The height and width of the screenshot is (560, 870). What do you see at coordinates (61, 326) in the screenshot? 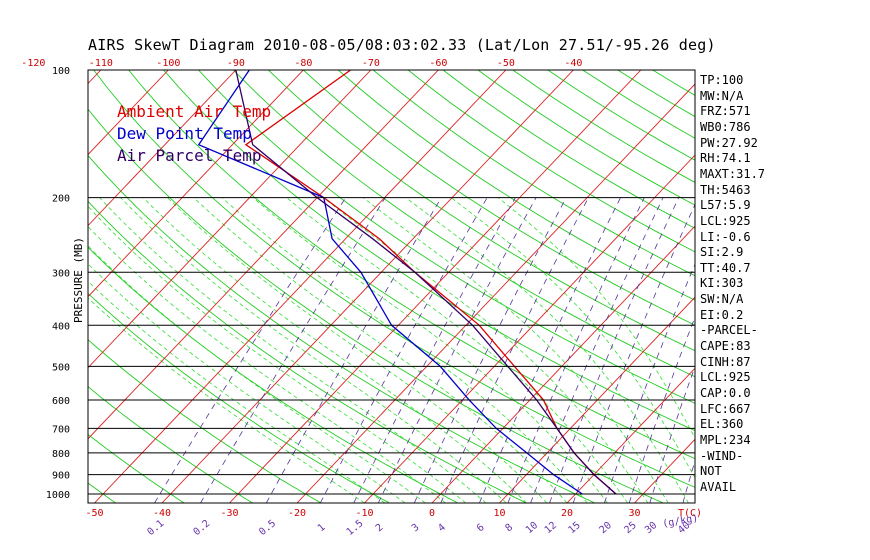
I see `pressure-tick-label: 400` at bounding box center [61, 326].